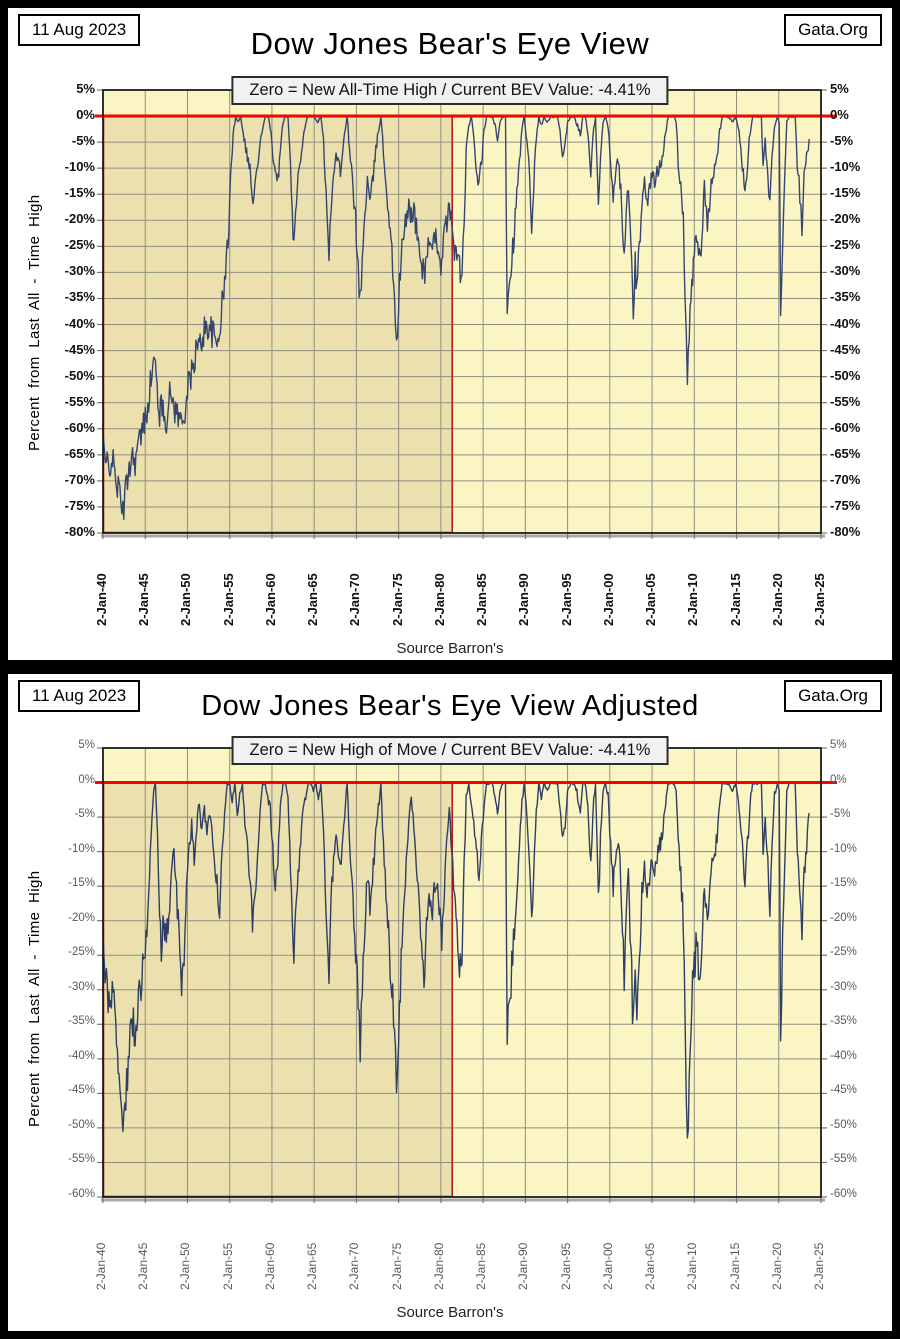 This screenshot has height=1339, width=900. What do you see at coordinates (607, 1266) in the screenshot?
I see `x-tick-label: 2-Jan-00` at bounding box center [607, 1266].